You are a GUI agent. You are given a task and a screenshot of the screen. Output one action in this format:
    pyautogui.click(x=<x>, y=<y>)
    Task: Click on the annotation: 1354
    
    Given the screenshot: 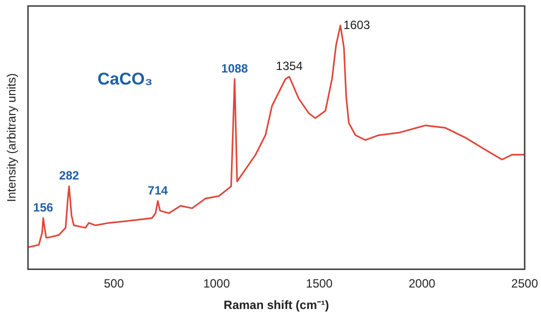 What is the action you would take?
    pyautogui.click(x=289, y=65)
    